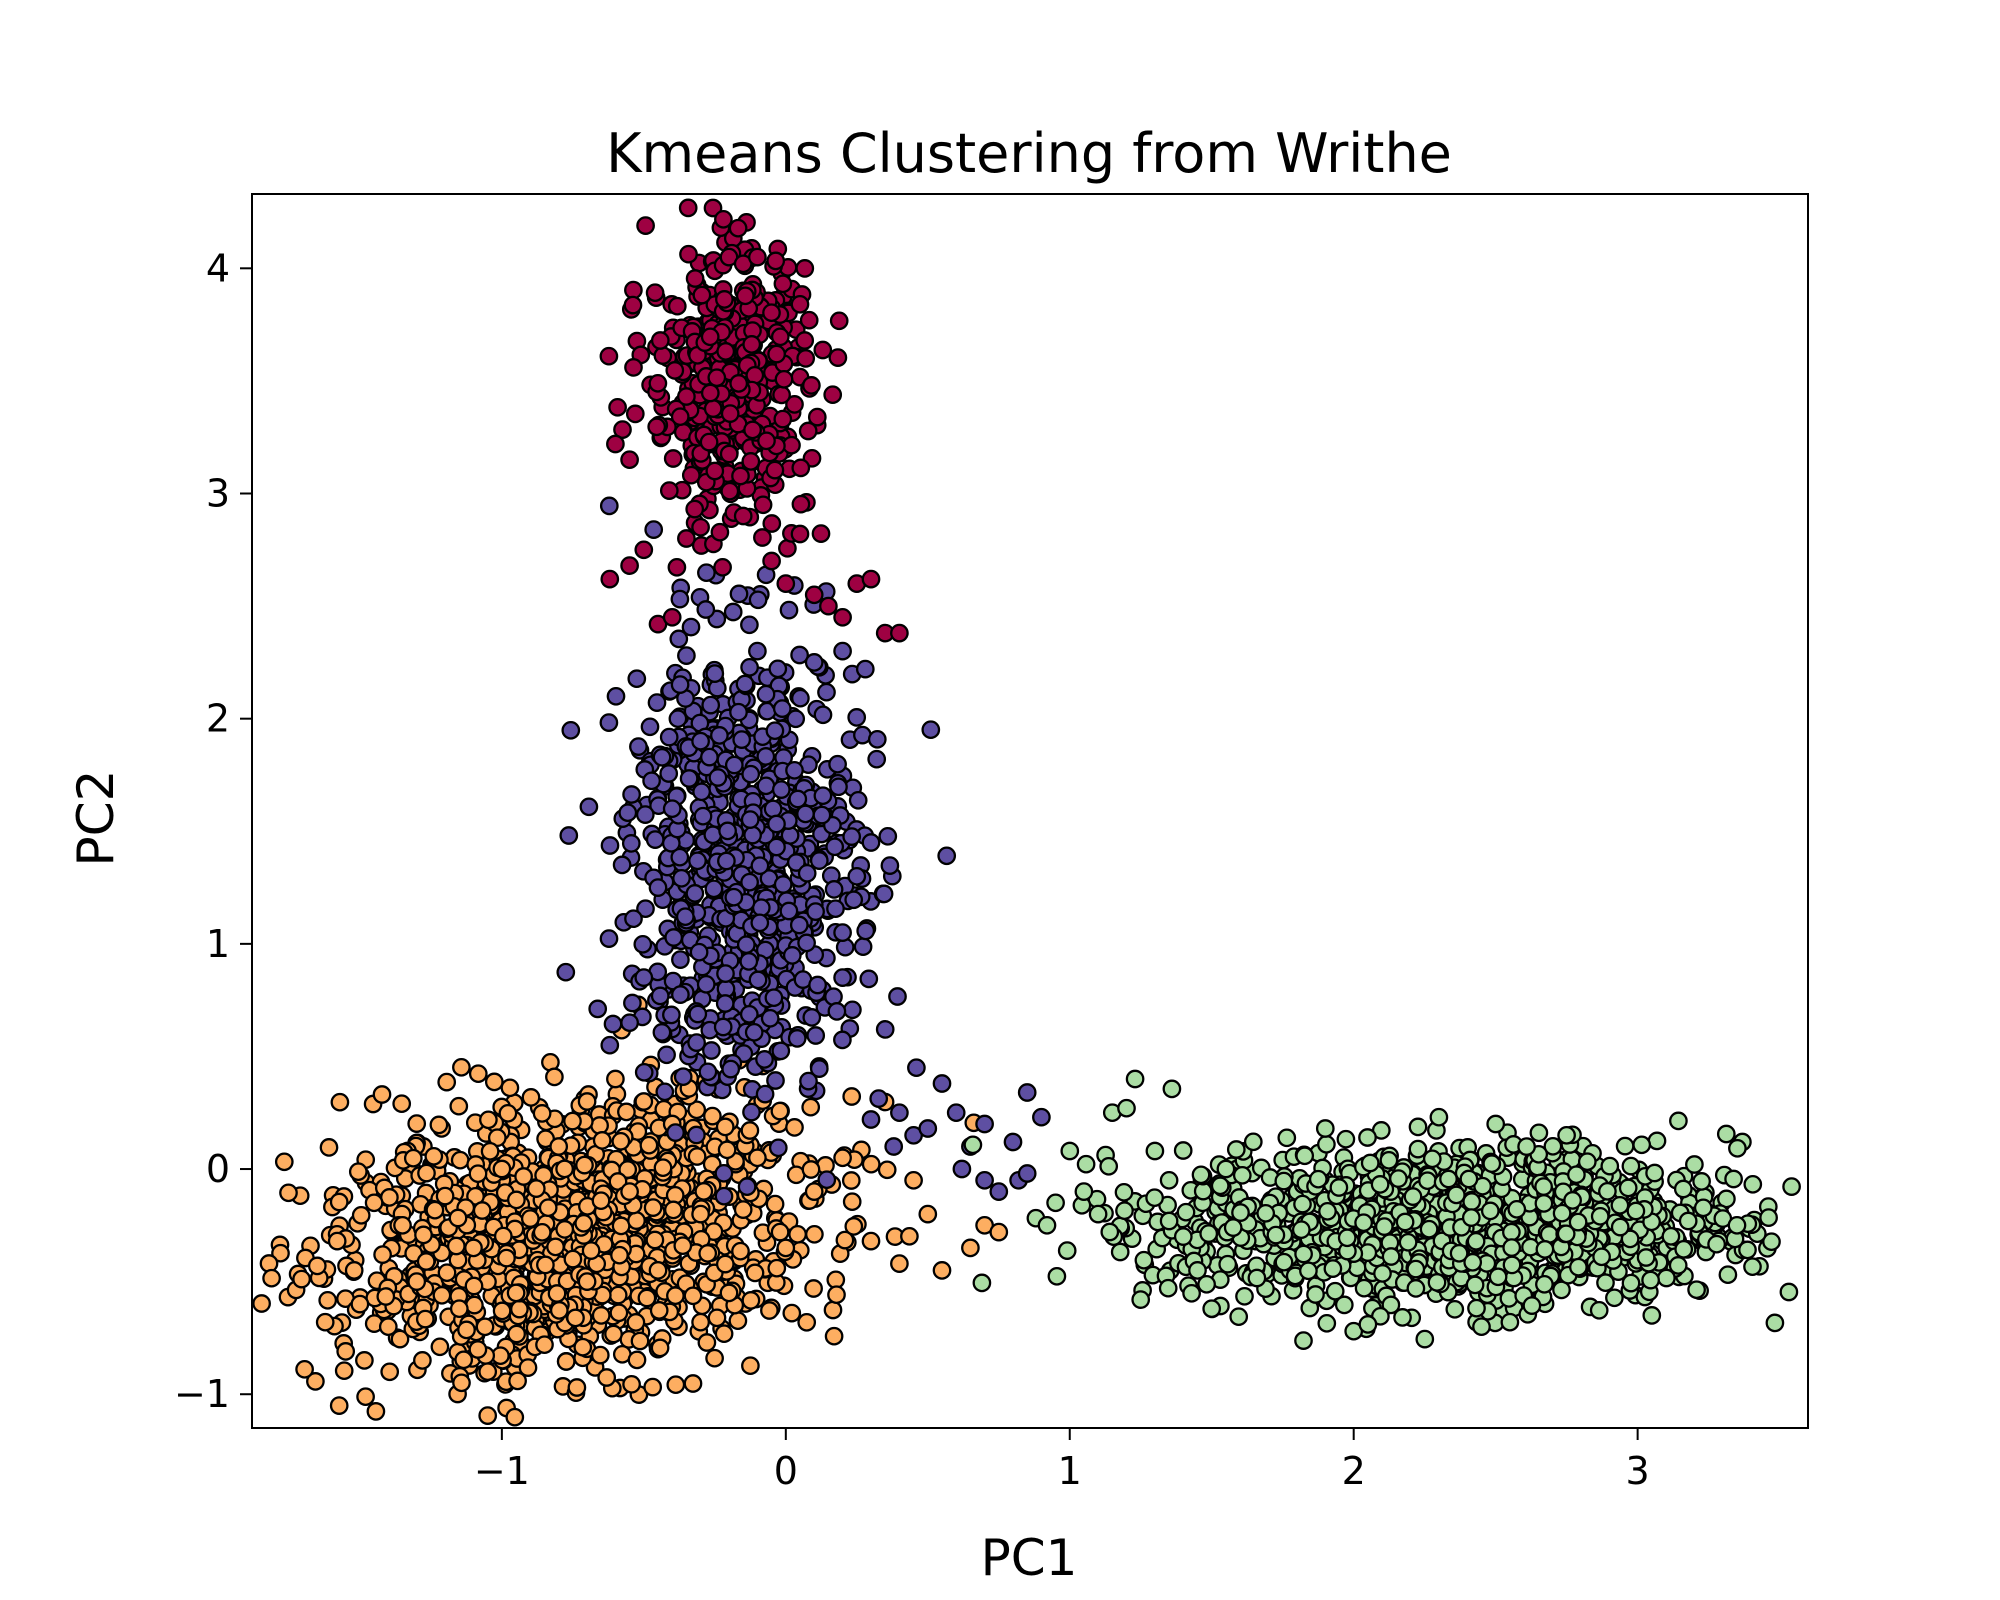  Describe the element at coordinates (1638, 1471) in the screenshot. I see `x-tick-label: 3` at that location.